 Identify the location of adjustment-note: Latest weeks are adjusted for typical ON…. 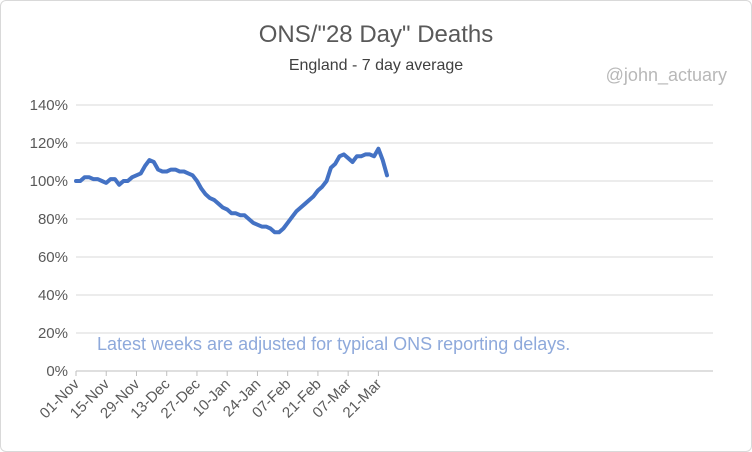
(334, 344).